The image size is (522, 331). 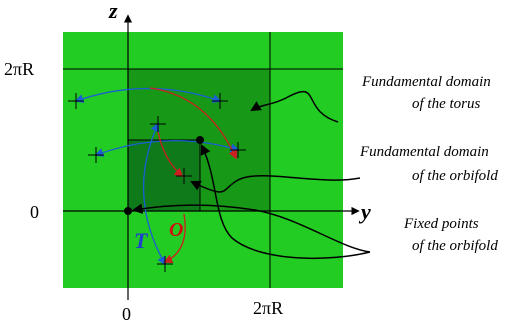 I want to click on annotation-torus-line2: of the torus, so click(x=446, y=104).